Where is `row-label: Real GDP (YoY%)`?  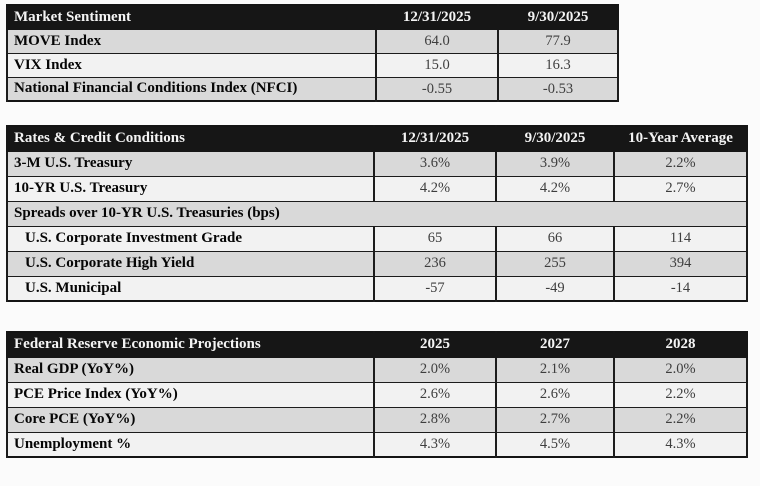 row-label: Real GDP (YoY%) is located at coordinates (190, 369).